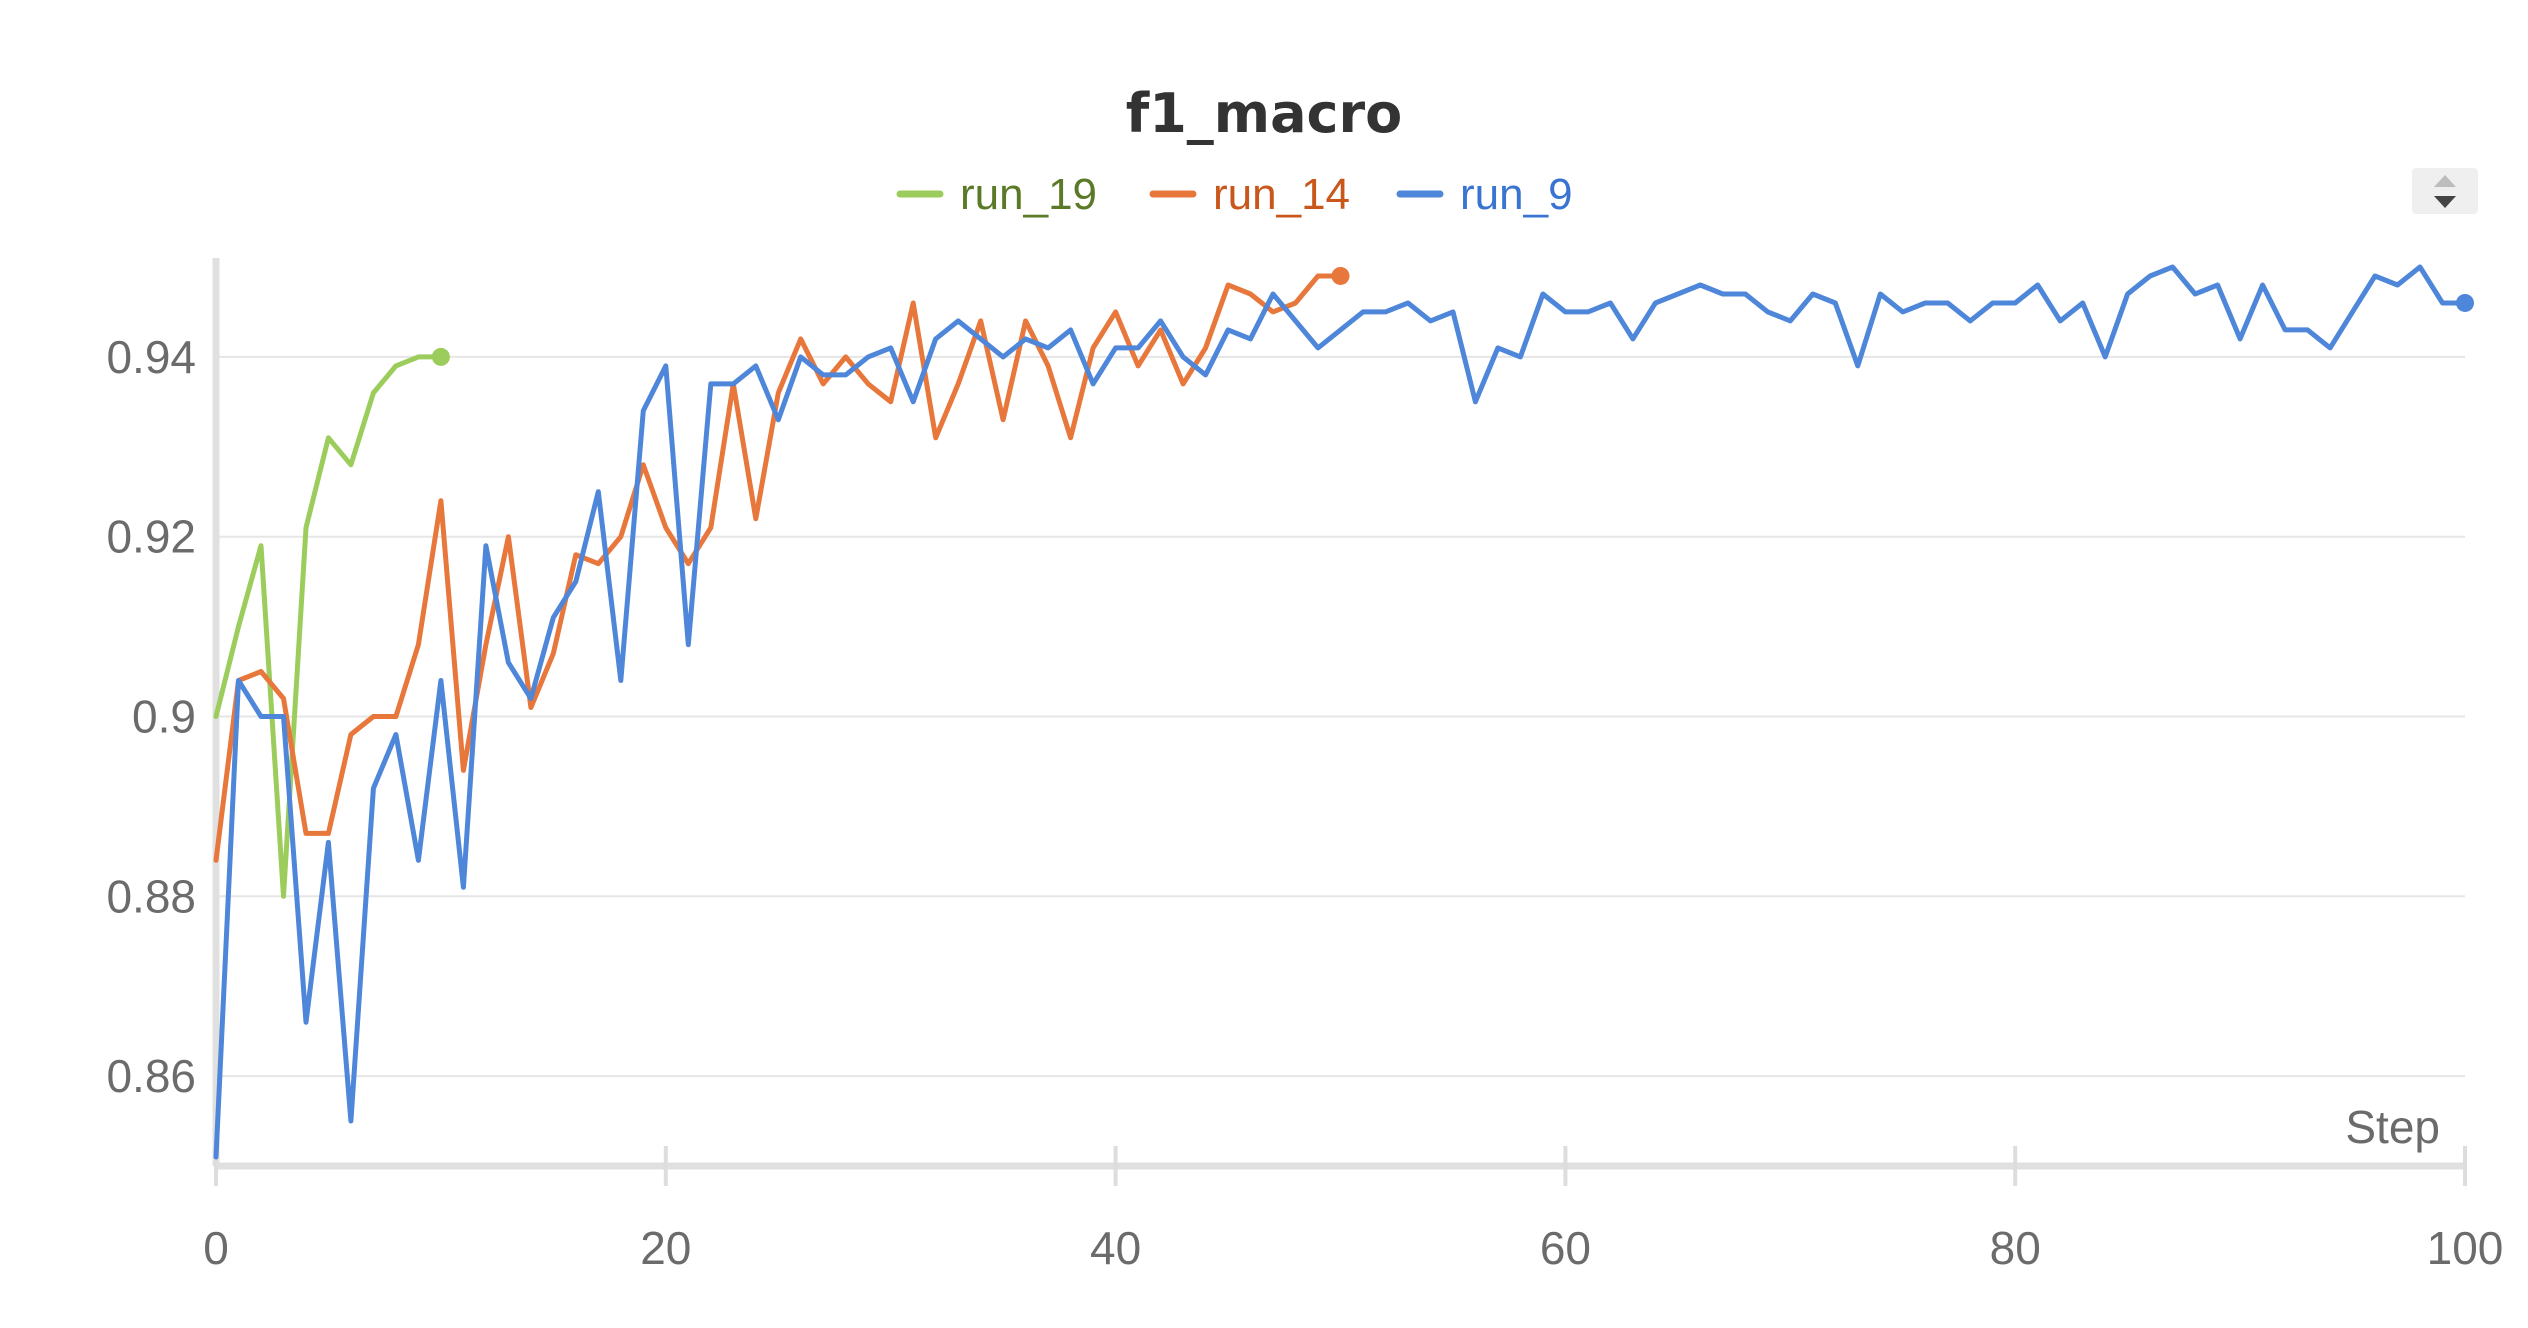 This screenshot has width=2528, height=1328. What do you see at coordinates (1028, 194) in the screenshot?
I see `legend-label-0: run_19` at bounding box center [1028, 194].